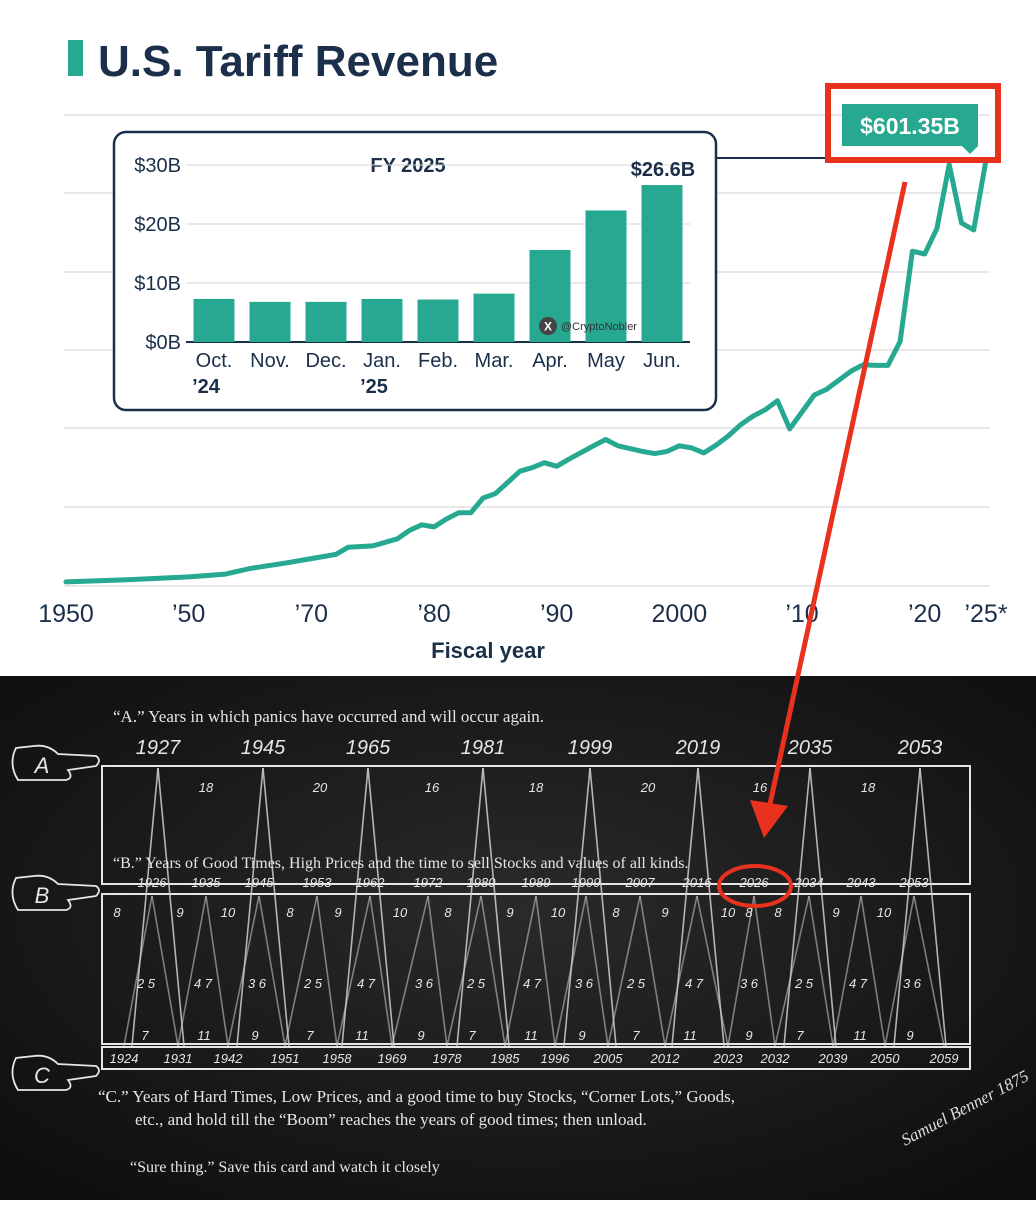 Image resolution: width=1036 pixels, height=1205 pixels. Describe the element at coordinates (206, 387) in the screenshot. I see `inset-x-year-label: ’24` at that location.